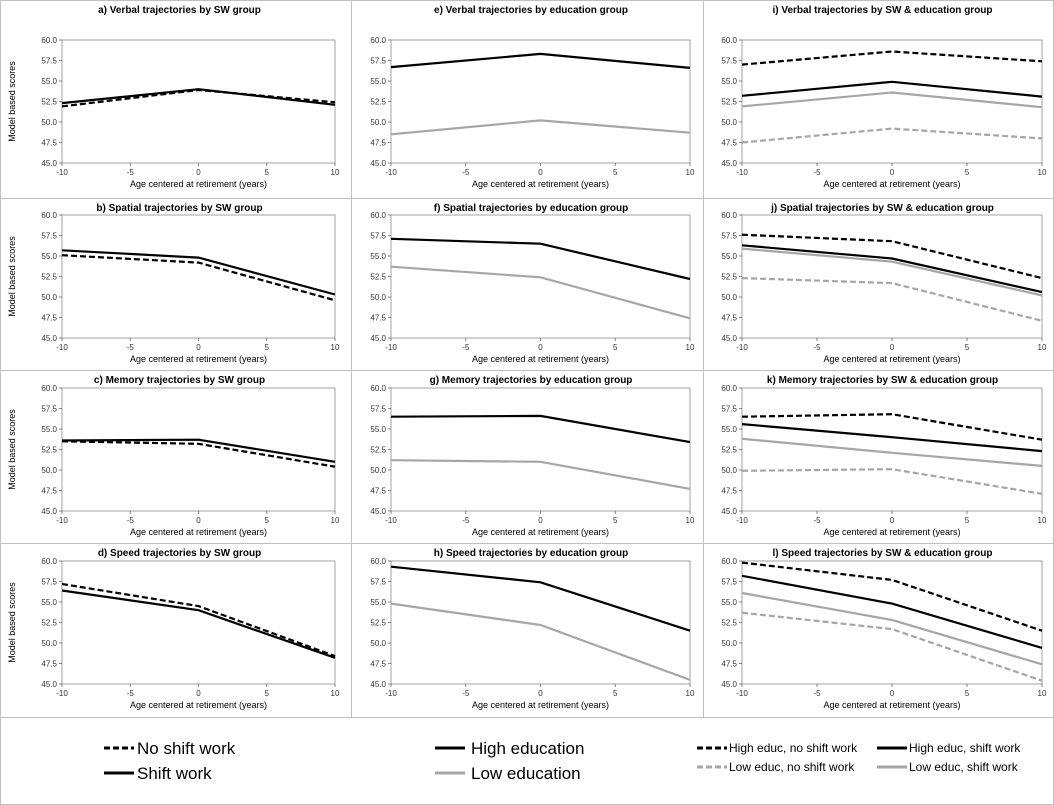 This screenshot has height=805, width=1054. Describe the element at coordinates (179, 380) in the screenshot. I see `chart-title: c) Memory trajectories by SW group` at that location.